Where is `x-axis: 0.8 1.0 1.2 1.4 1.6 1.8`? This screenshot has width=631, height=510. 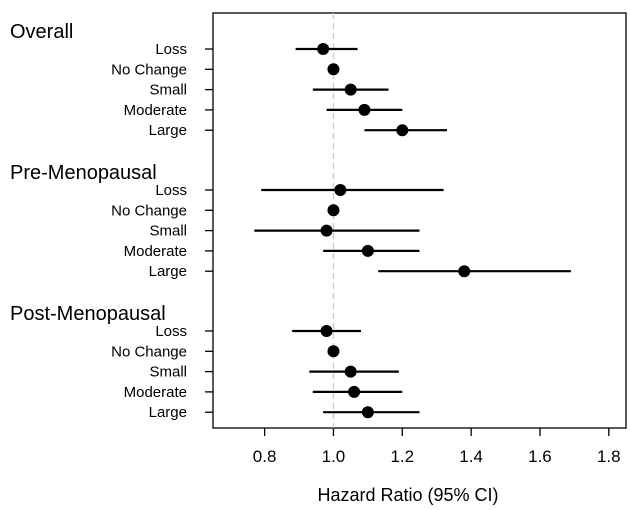
x-axis: 0.8 1.0 1.2 1.4 1.6 1.8 is located at coordinates (437, 447).